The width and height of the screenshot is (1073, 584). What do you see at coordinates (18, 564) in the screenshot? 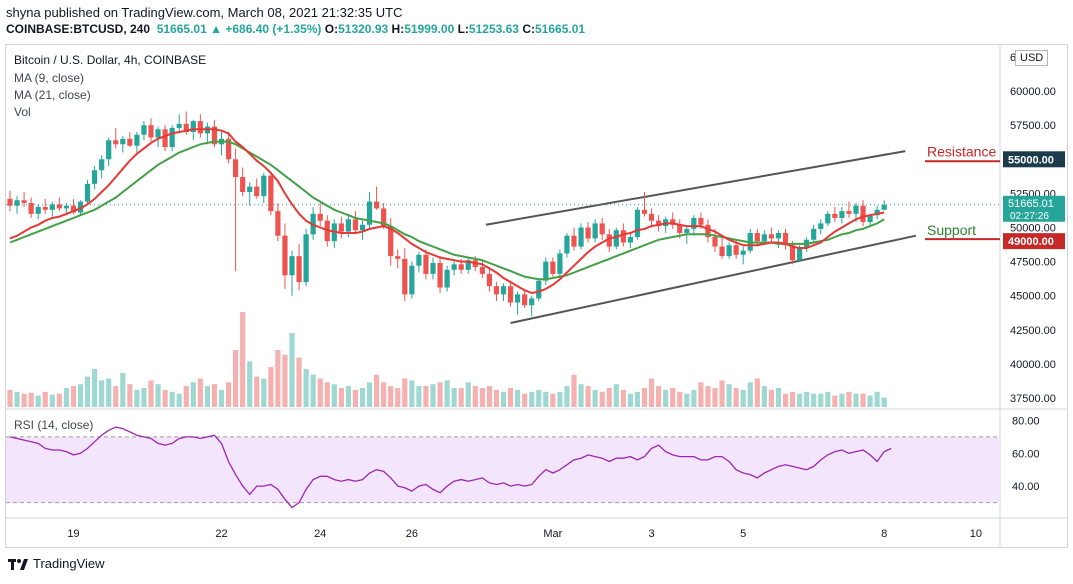
I see `tradingview-logo-icon` at bounding box center [18, 564].